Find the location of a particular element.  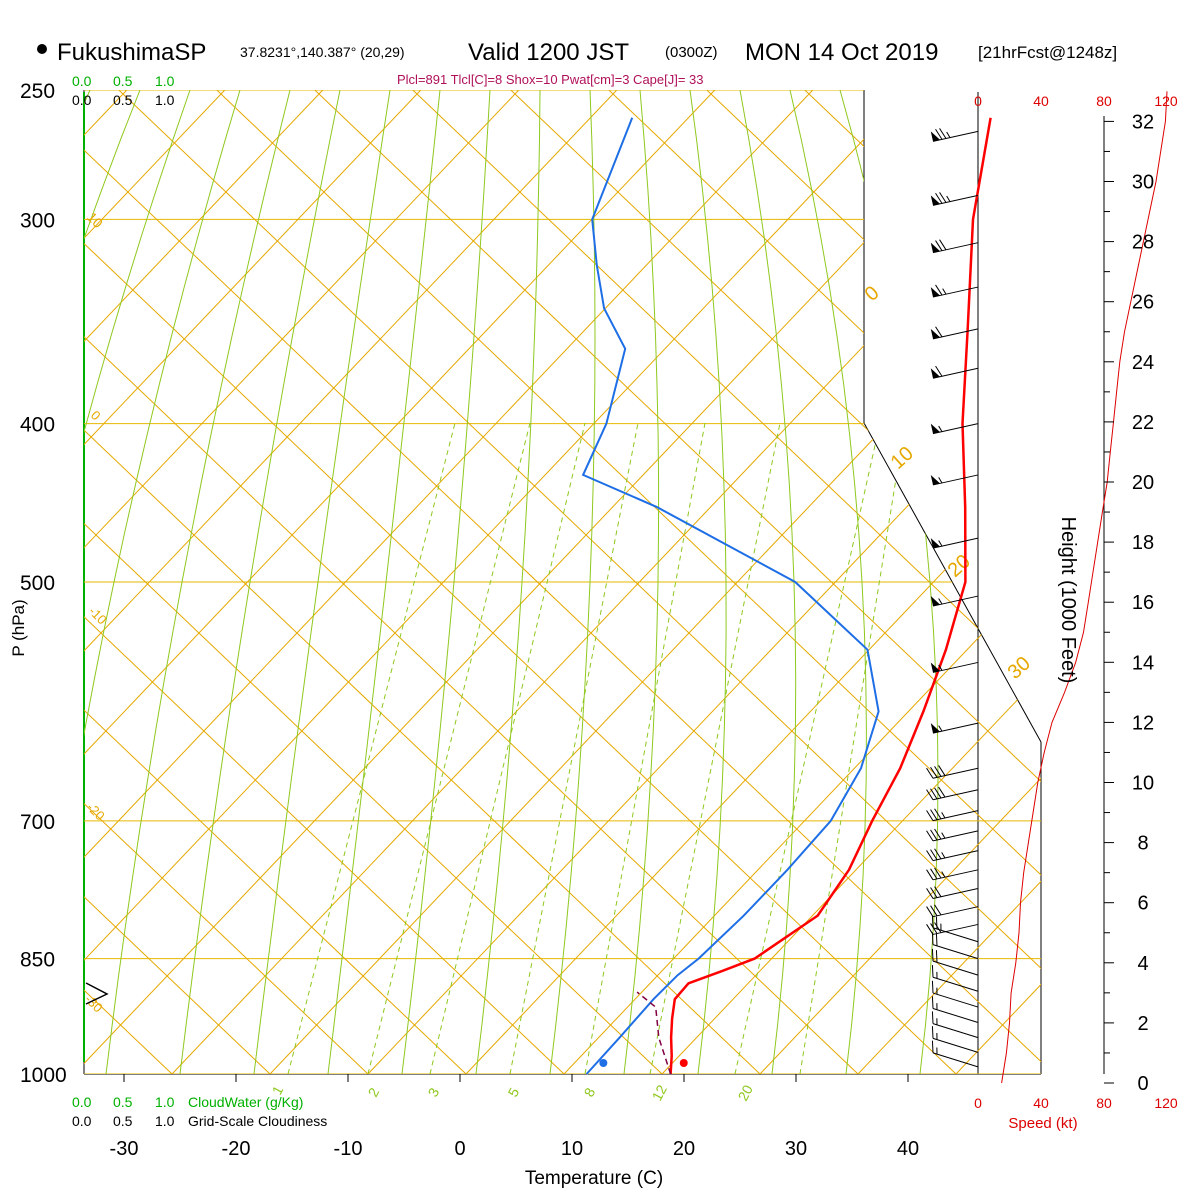

pressure-axis-label: P (hPa) is located at coordinates (18, 627).